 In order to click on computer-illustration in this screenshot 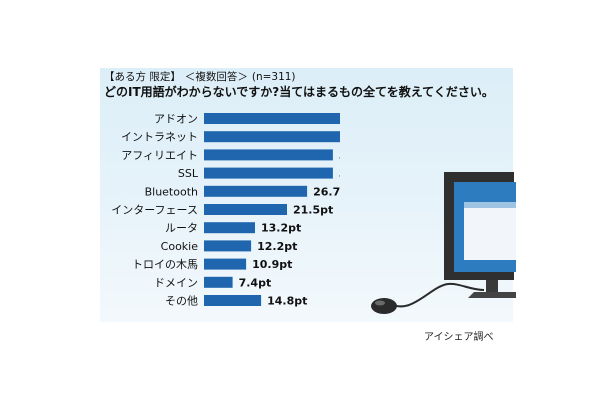, I will do `click(443, 243)`.